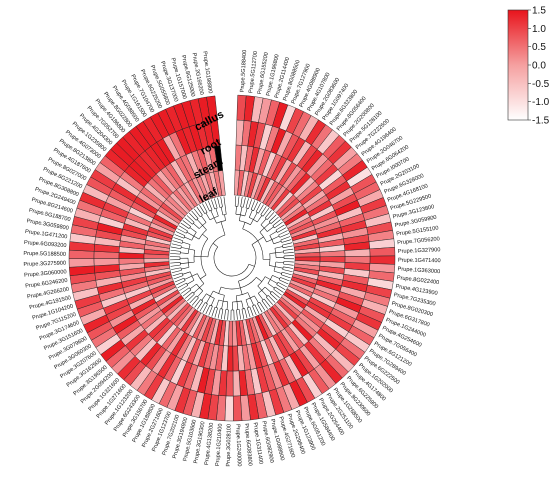 This screenshot has width=550, height=502. What do you see at coordinates (253, 72) in the screenshot?
I see `gene-label: Prupe.5G112700` at bounding box center [253, 72].